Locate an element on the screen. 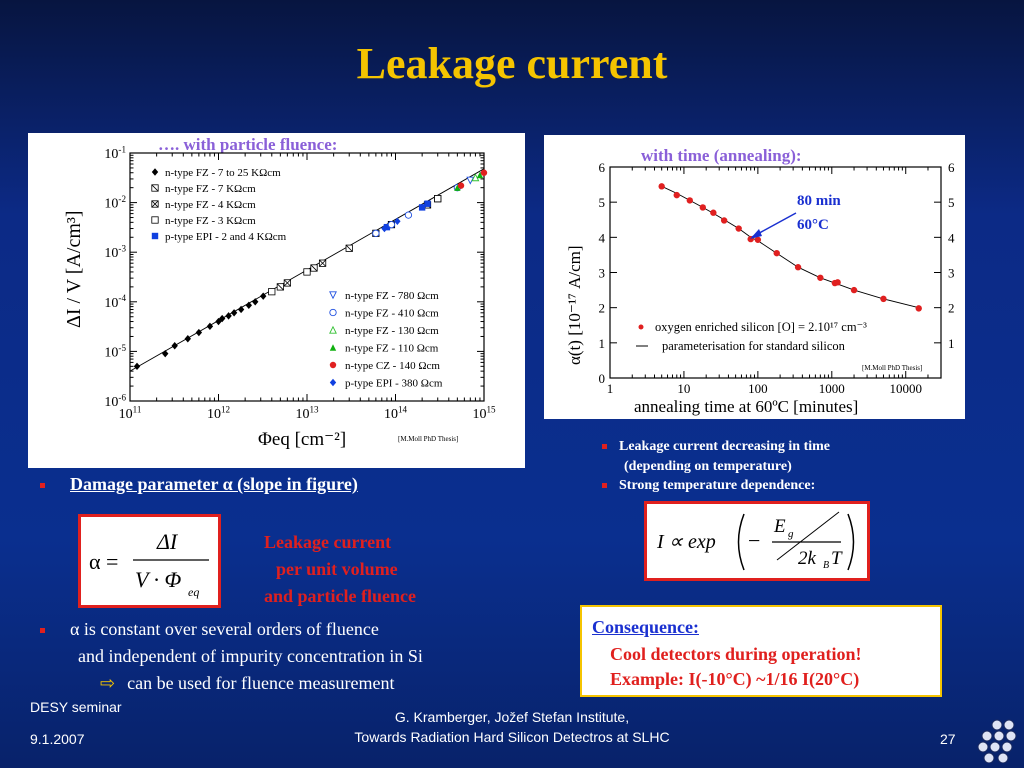  annealing-y-tick-label: 3 is located at coordinates (602, 273).